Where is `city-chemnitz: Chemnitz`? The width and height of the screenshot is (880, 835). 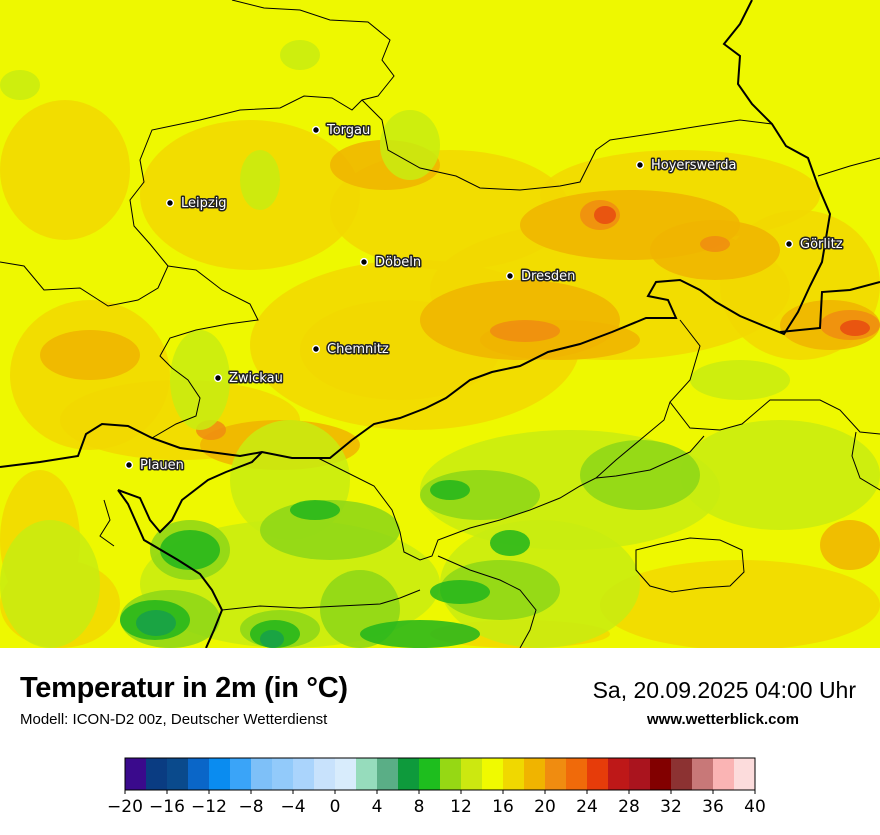
city-chemnitz: Chemnitz is located at coordinates (350, 350).